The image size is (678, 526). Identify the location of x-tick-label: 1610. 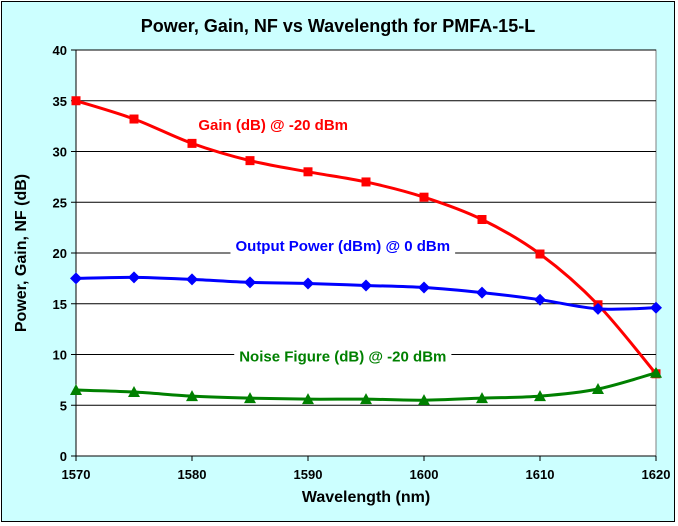
(540, 474).